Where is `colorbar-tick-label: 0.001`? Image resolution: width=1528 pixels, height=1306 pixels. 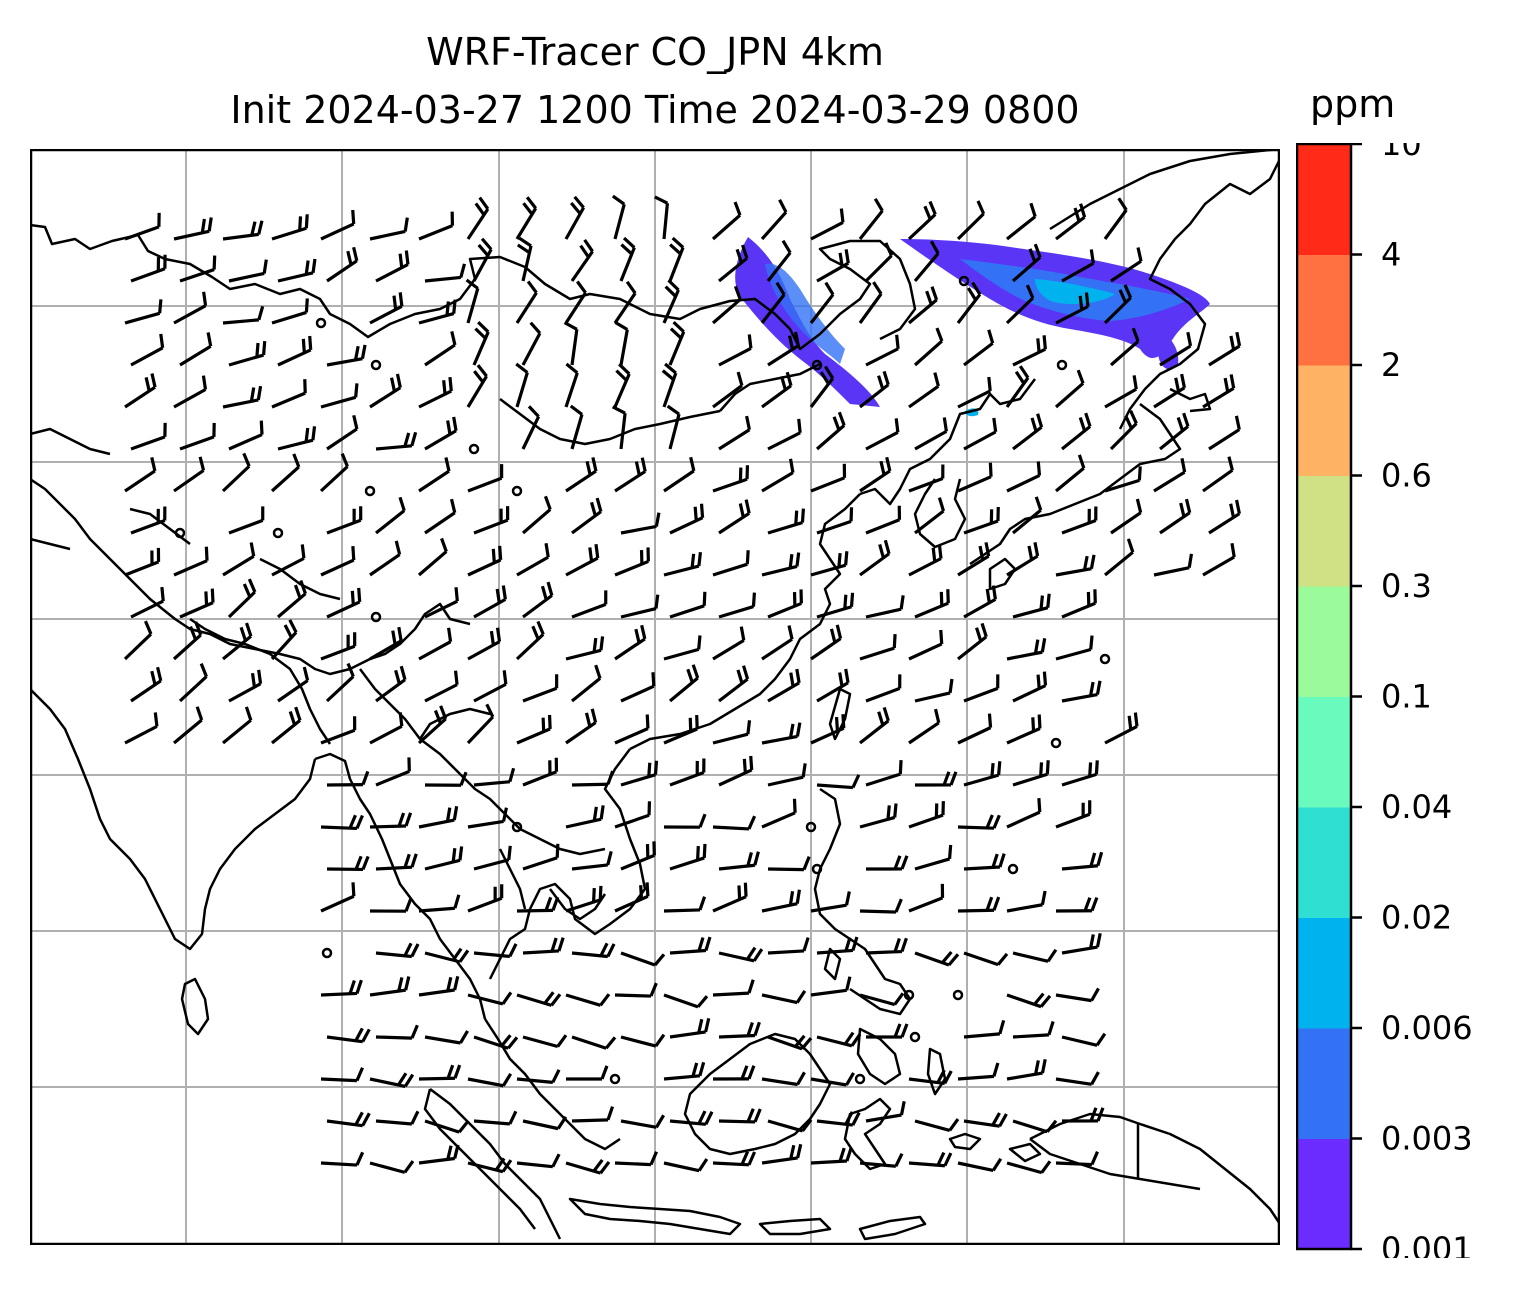 colorbar-tick-label: 0.001 is located at coordinates (1427, 1244).